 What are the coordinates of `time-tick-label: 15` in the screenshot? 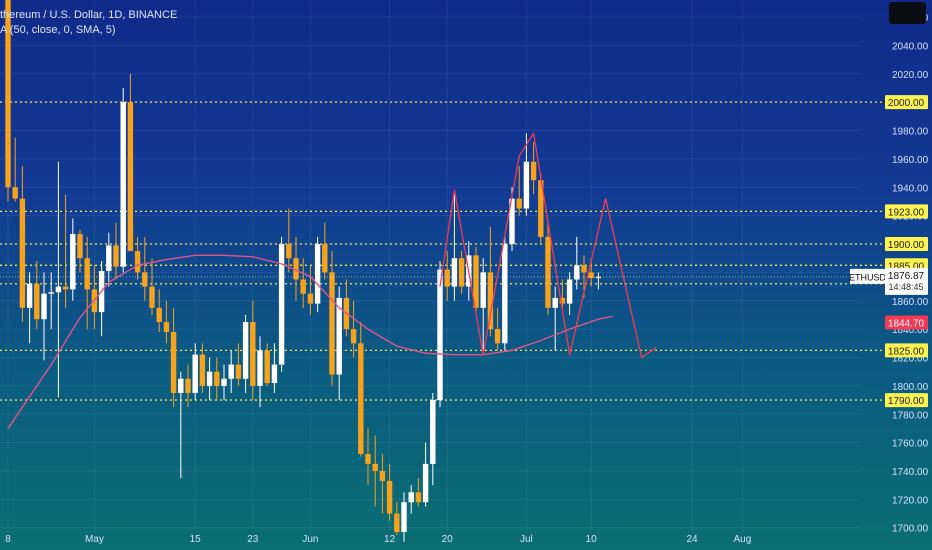 It's located at (196, 539).